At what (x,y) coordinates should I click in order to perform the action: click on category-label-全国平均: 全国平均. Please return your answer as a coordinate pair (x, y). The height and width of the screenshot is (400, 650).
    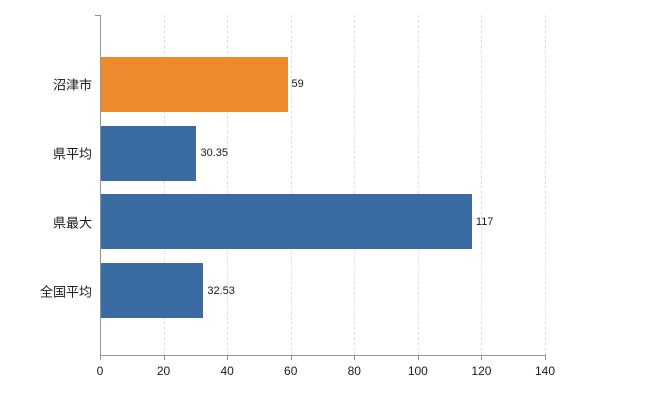
    Looking at the image, I should click on (65, 292).